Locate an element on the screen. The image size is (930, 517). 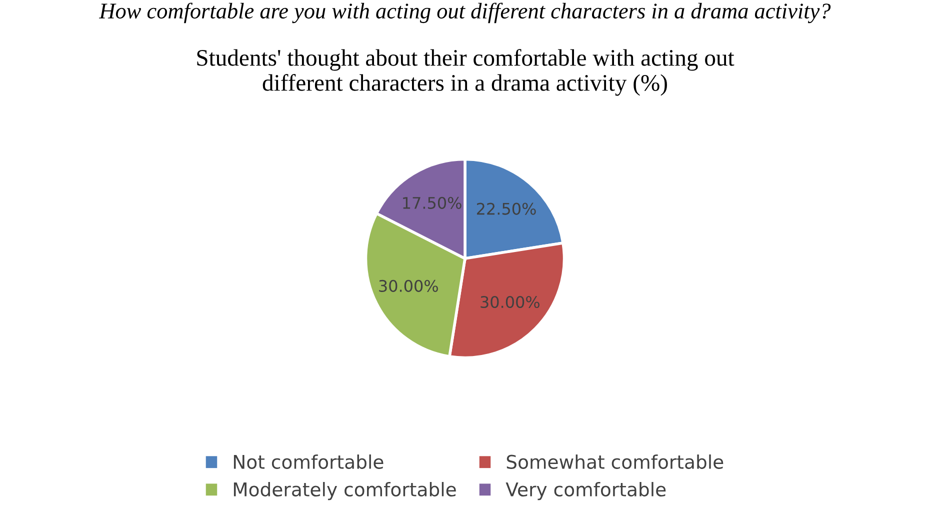
data-label: 22.50% is located at coordinates (506, 208).